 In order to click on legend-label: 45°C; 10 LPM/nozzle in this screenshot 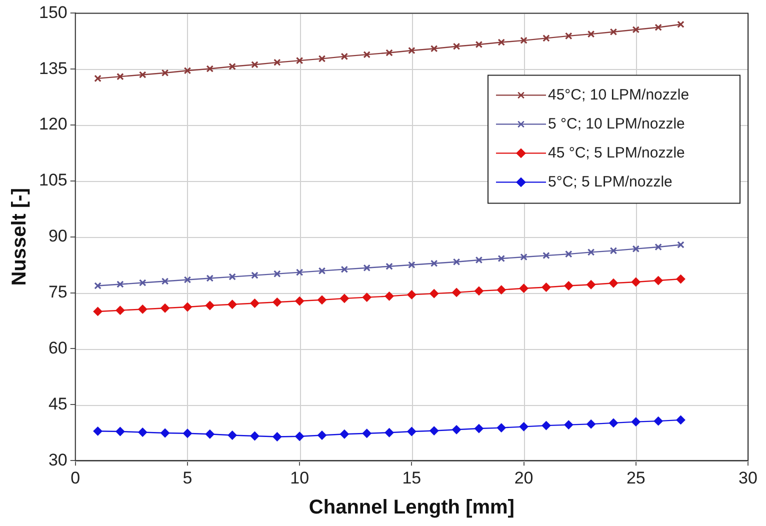, I will do `click(619, 95)`.